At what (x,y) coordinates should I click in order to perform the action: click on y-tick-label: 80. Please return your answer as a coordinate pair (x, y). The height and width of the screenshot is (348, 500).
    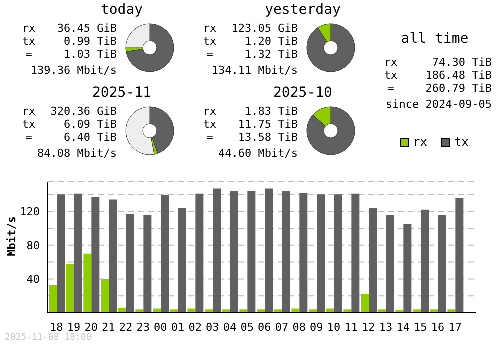
    Looking at the image, I should click on (33, 245).